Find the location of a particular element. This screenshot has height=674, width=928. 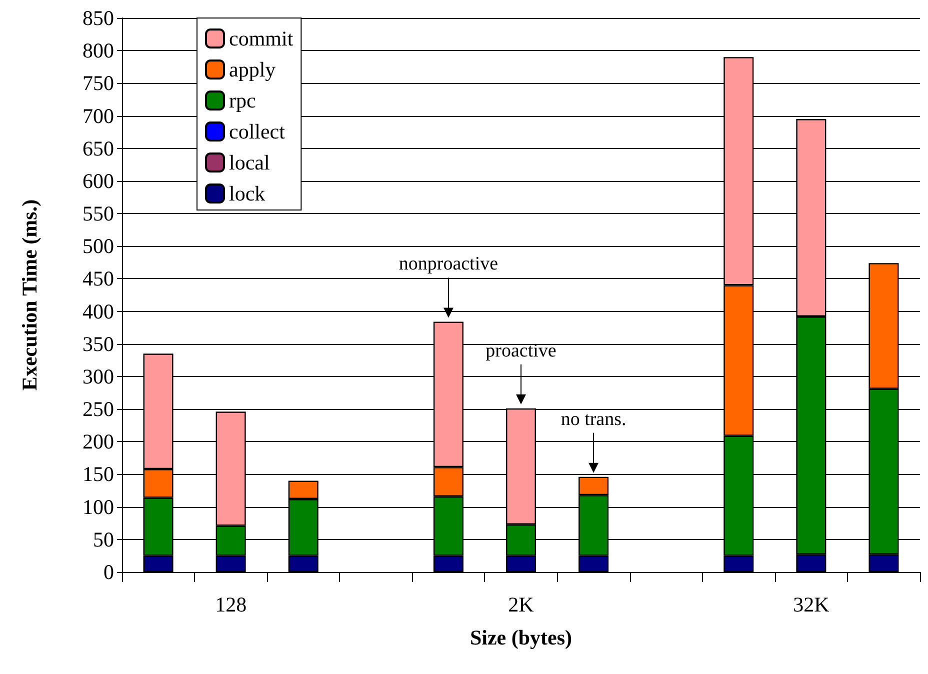

y-tick-label: 350 is located at coordinates (98, 344).